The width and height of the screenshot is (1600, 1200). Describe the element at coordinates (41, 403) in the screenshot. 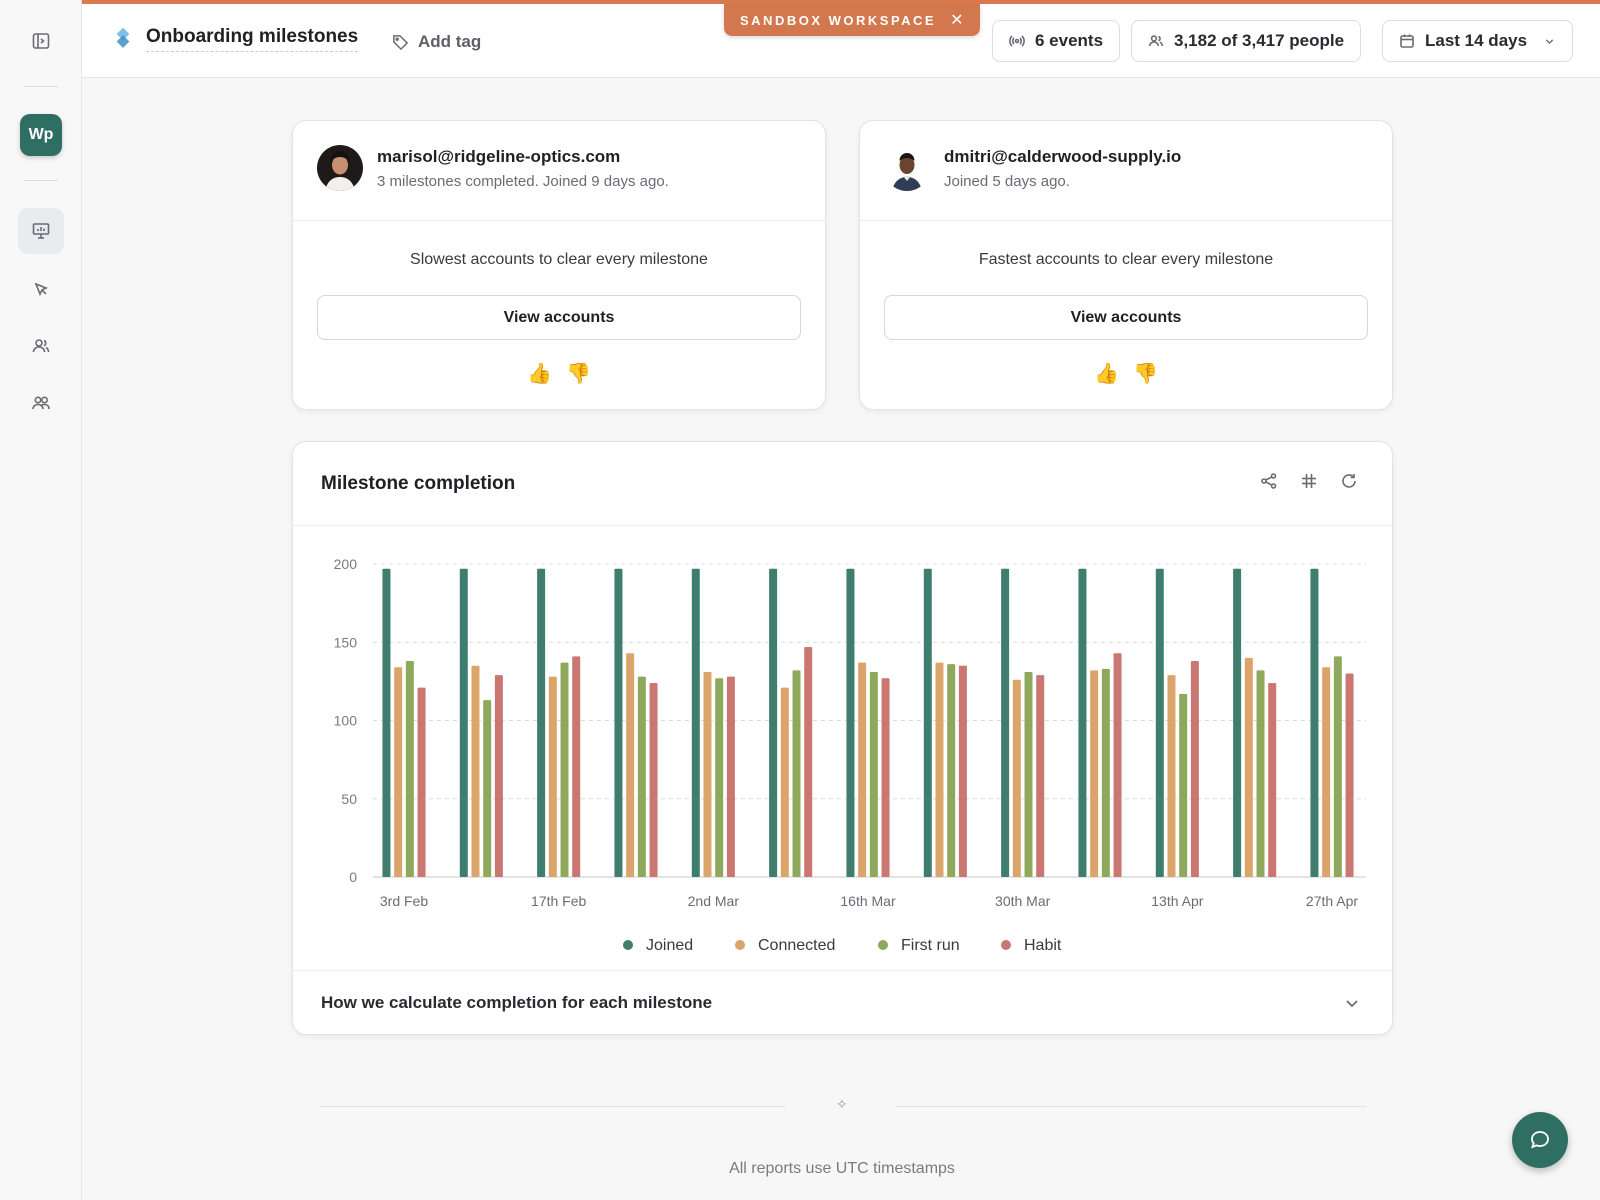

I see `sidebar-item-groups` at that location.